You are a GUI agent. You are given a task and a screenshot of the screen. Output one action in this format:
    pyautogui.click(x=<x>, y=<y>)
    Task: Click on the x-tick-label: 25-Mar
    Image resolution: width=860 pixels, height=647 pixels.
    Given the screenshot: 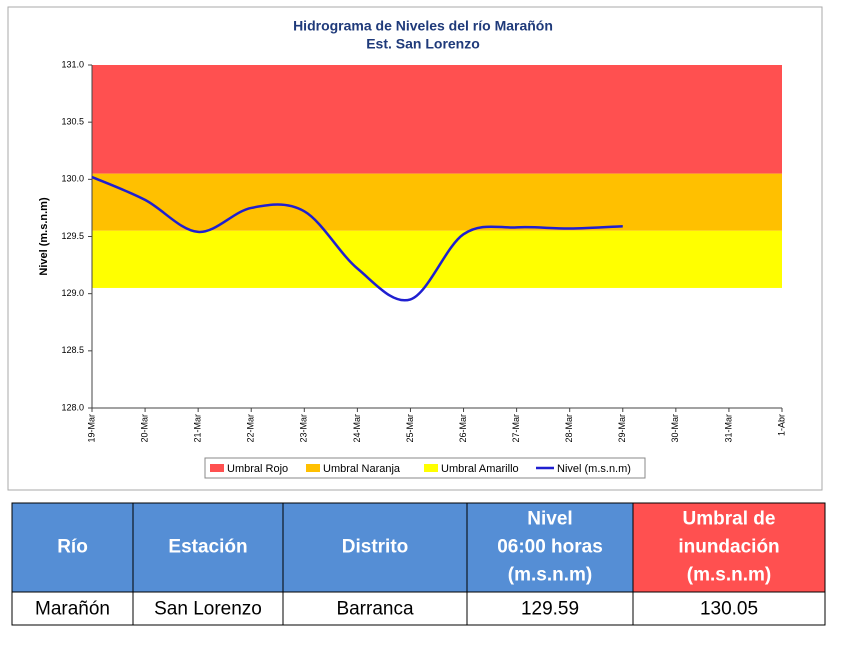 What is the action you would take?
    pyautogui.click(x=410, y=428)
    